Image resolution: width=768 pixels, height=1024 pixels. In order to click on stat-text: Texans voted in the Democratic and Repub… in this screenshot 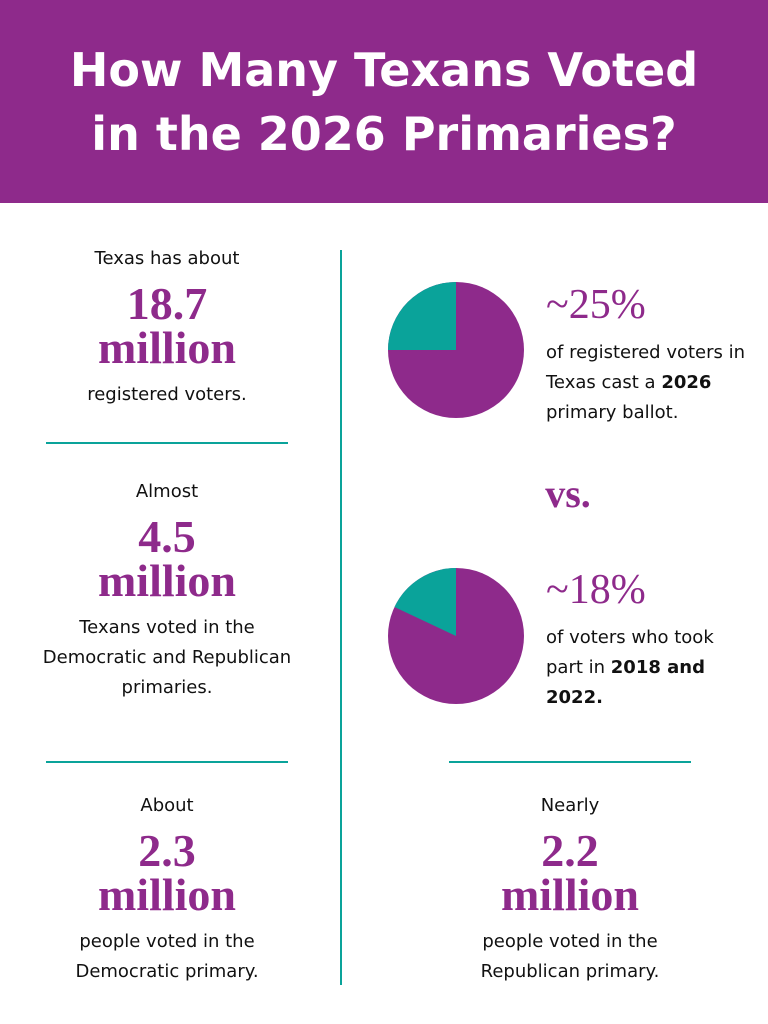, I will do `click(167, 657)`.